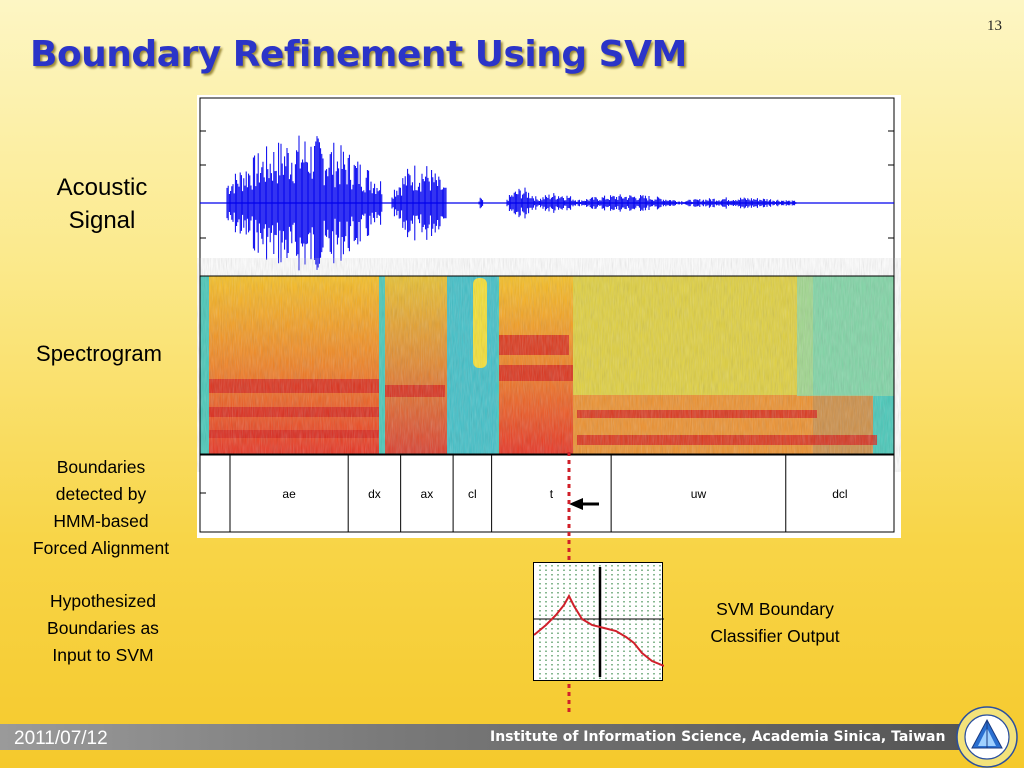 The width and height of the screenshot is (1024, 768). Describe the element at coordinates (101, 467) in the screenshot. I see `label-line: Boundaries` at that location.